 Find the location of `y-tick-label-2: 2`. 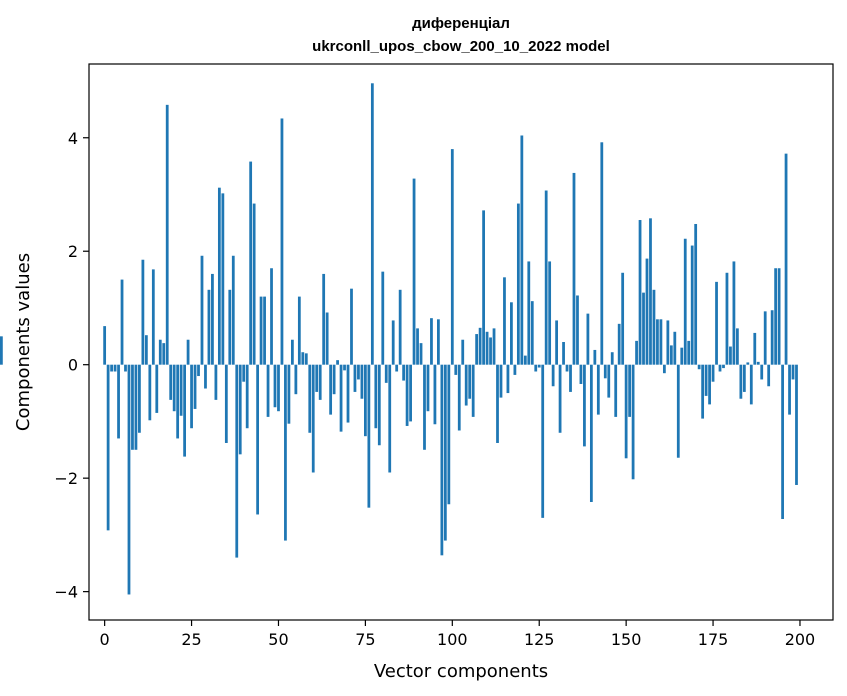

y-tick-label-2: 2 is located at coordinates (73, 251).